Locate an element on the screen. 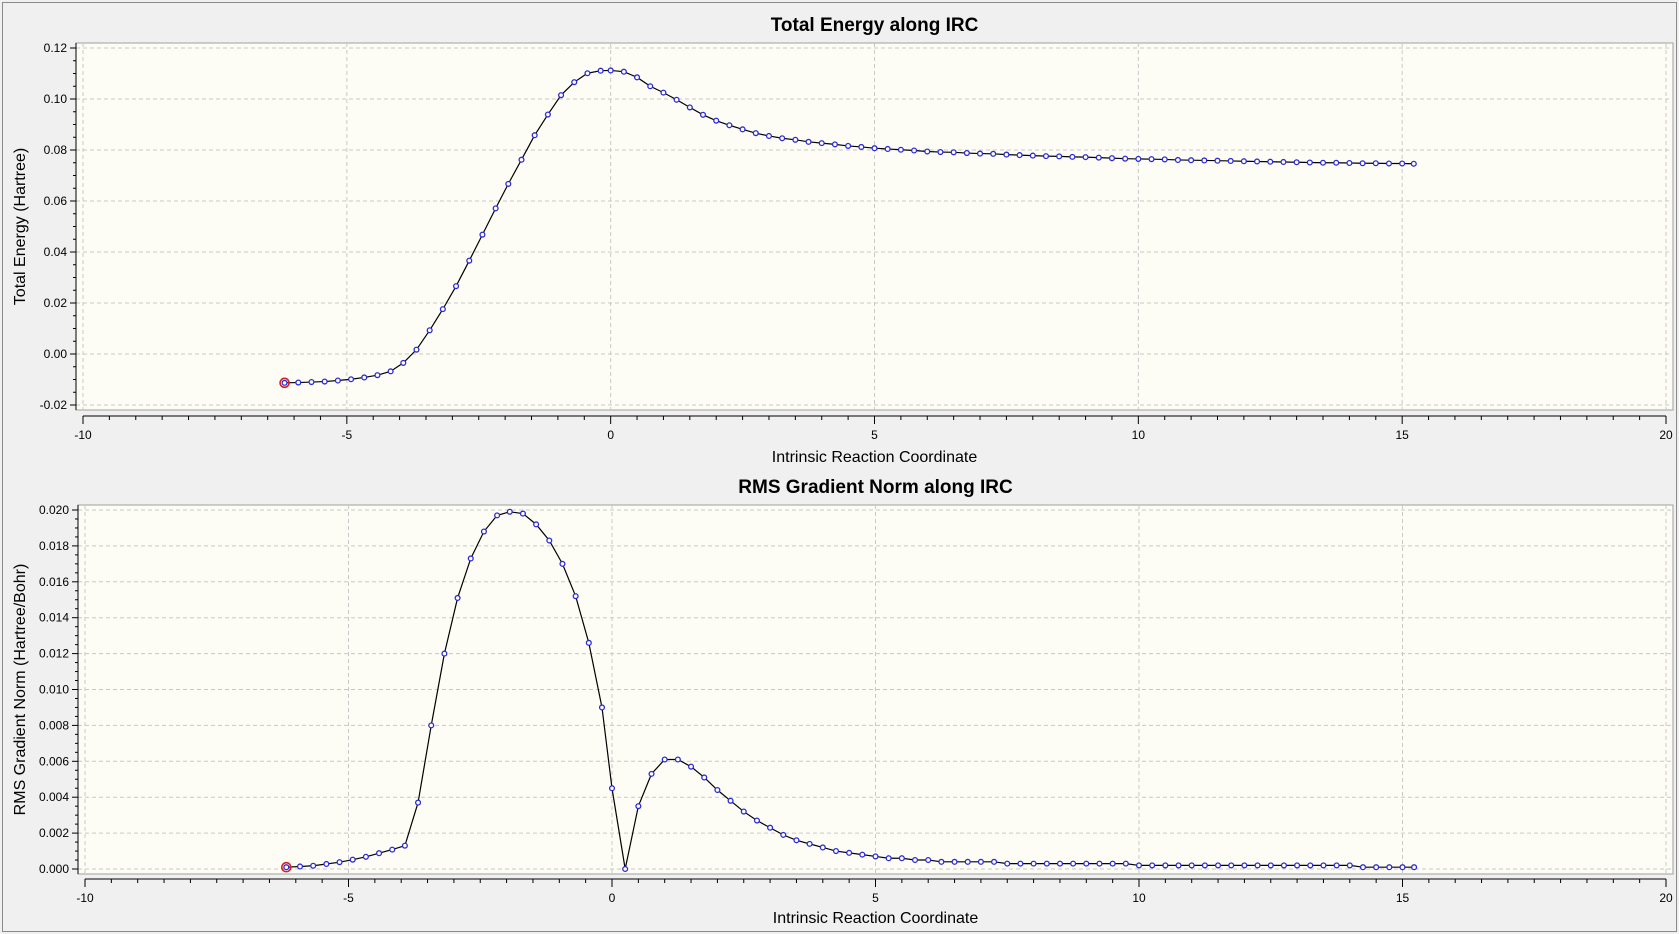 Image resolution: width=1679 pixels, height=934 pixels. y-tick-label: 0.00 is located at coordinates (56, 354).